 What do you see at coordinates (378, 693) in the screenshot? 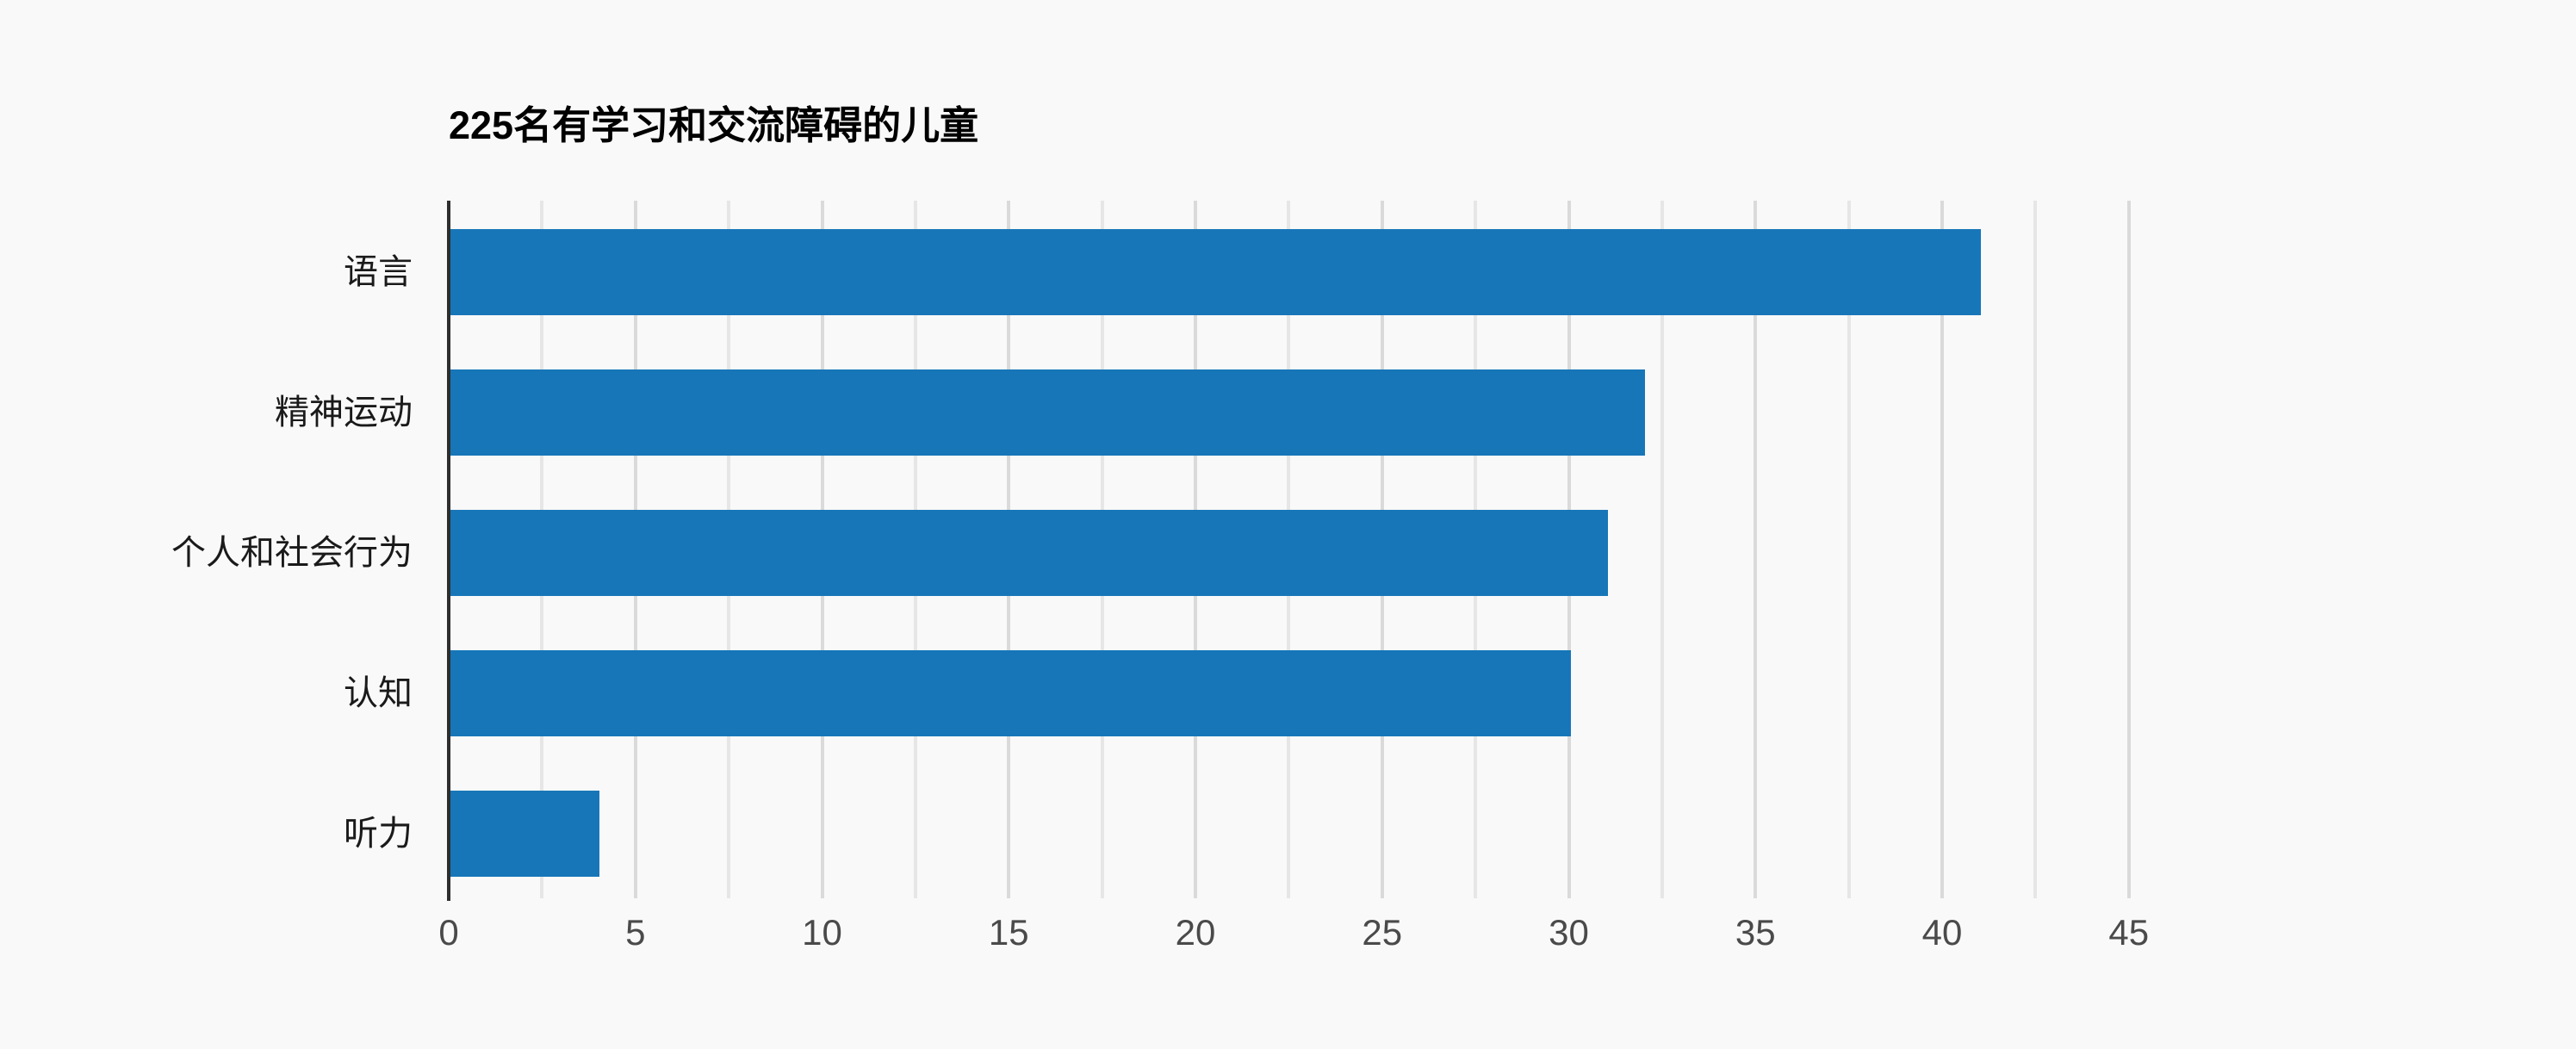
I see `category-label: 认知` at bounding box center [378, 693].